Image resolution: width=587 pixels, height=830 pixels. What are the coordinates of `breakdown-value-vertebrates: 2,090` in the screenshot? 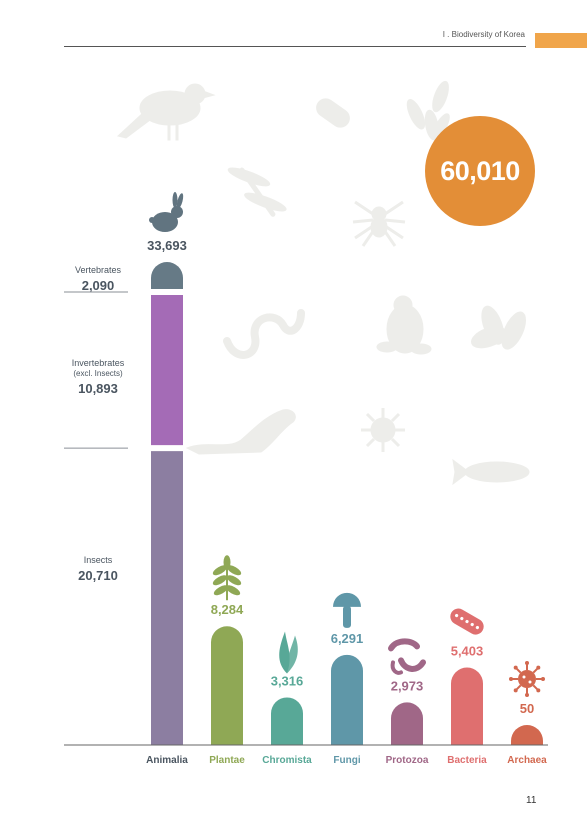 It's located at (98, 285).